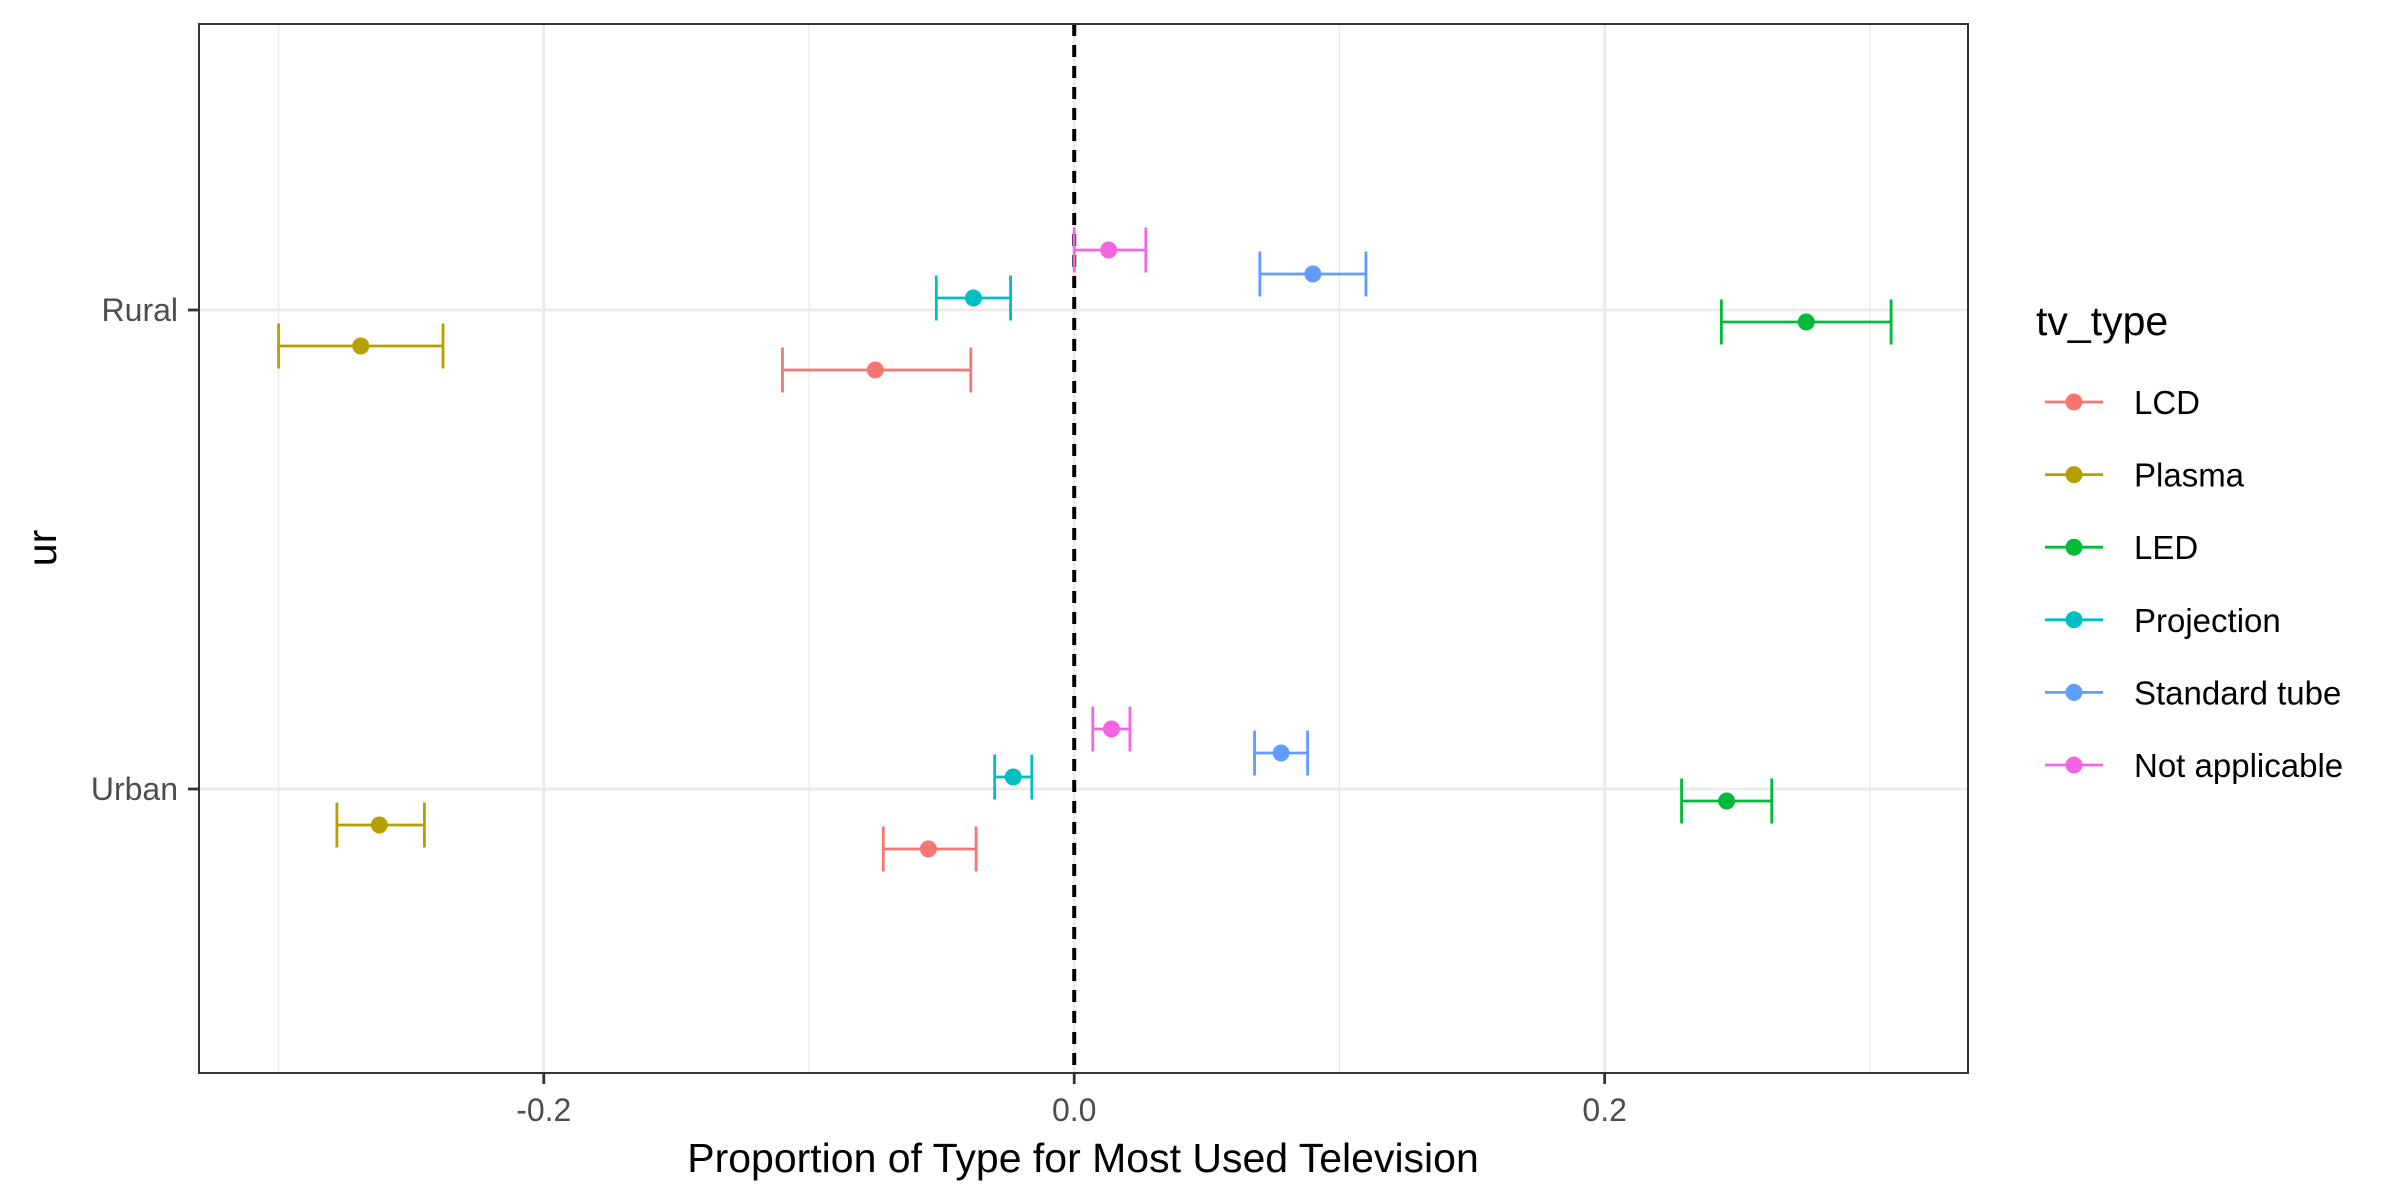  Describe the element at coordinates (2207, 620) in the screenshot. I see `legend-label: Projection` at that location.